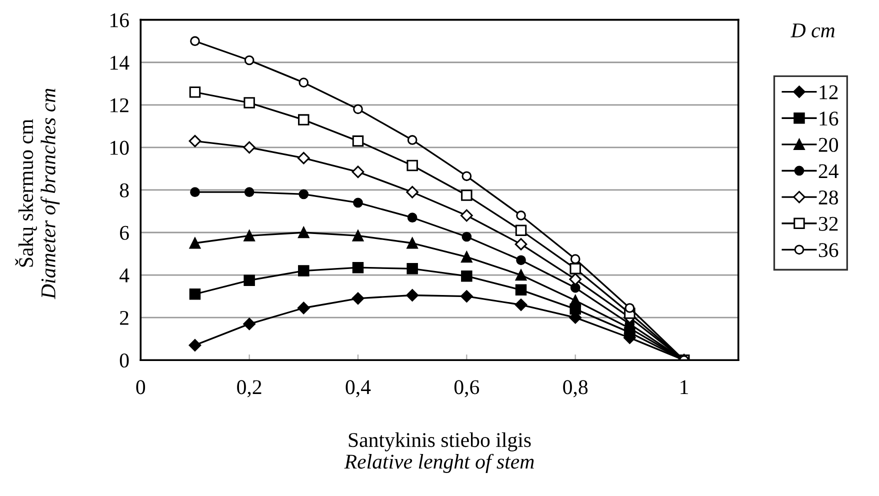 The image size is (879, 496). I want to click on y-tick-label: 12, so click(119, 105).